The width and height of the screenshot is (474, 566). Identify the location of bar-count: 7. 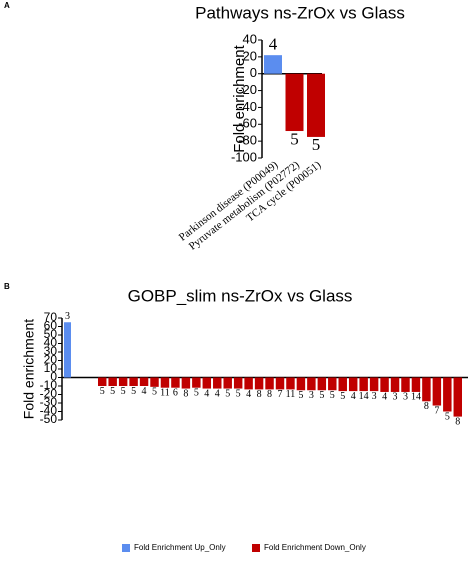
(280, 394).